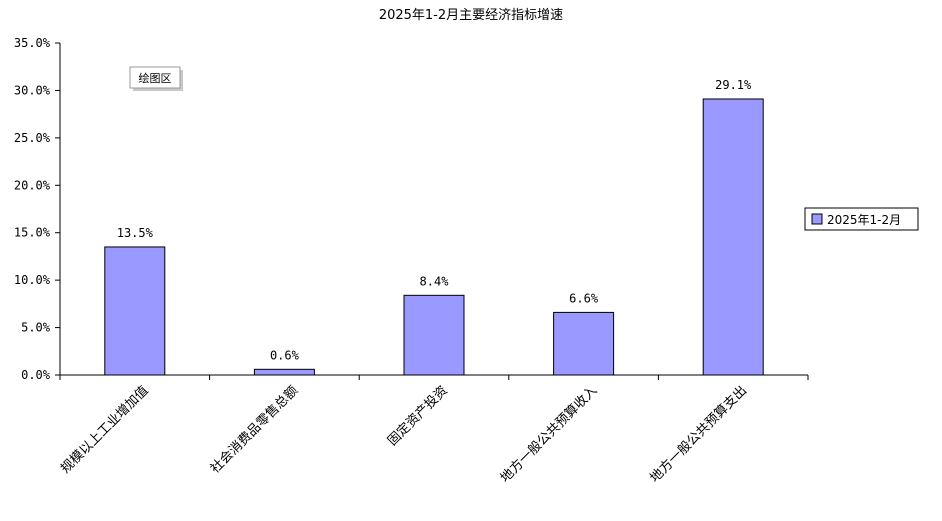 The width and height of the screenshot is (942, 521). I want to click on legend-label: 2025年1-2月, so click(864, 220).